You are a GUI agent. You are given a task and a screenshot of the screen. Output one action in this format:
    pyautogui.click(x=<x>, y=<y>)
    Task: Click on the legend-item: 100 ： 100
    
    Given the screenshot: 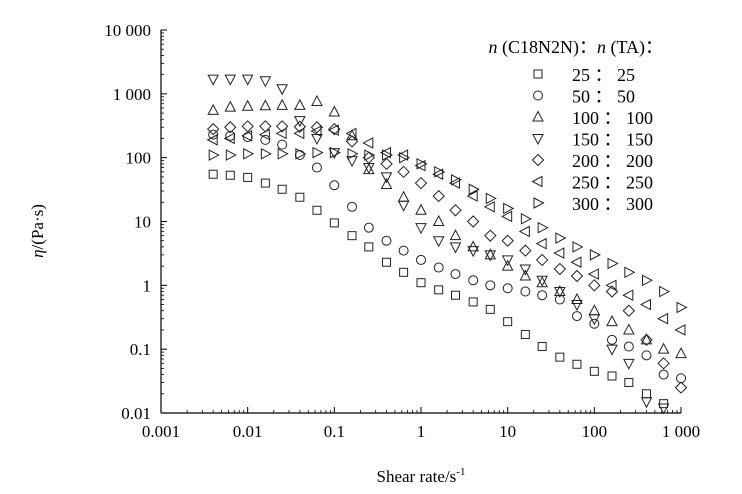 What is the action you would take?
    pyautogui.click(x=592, y=118)
    